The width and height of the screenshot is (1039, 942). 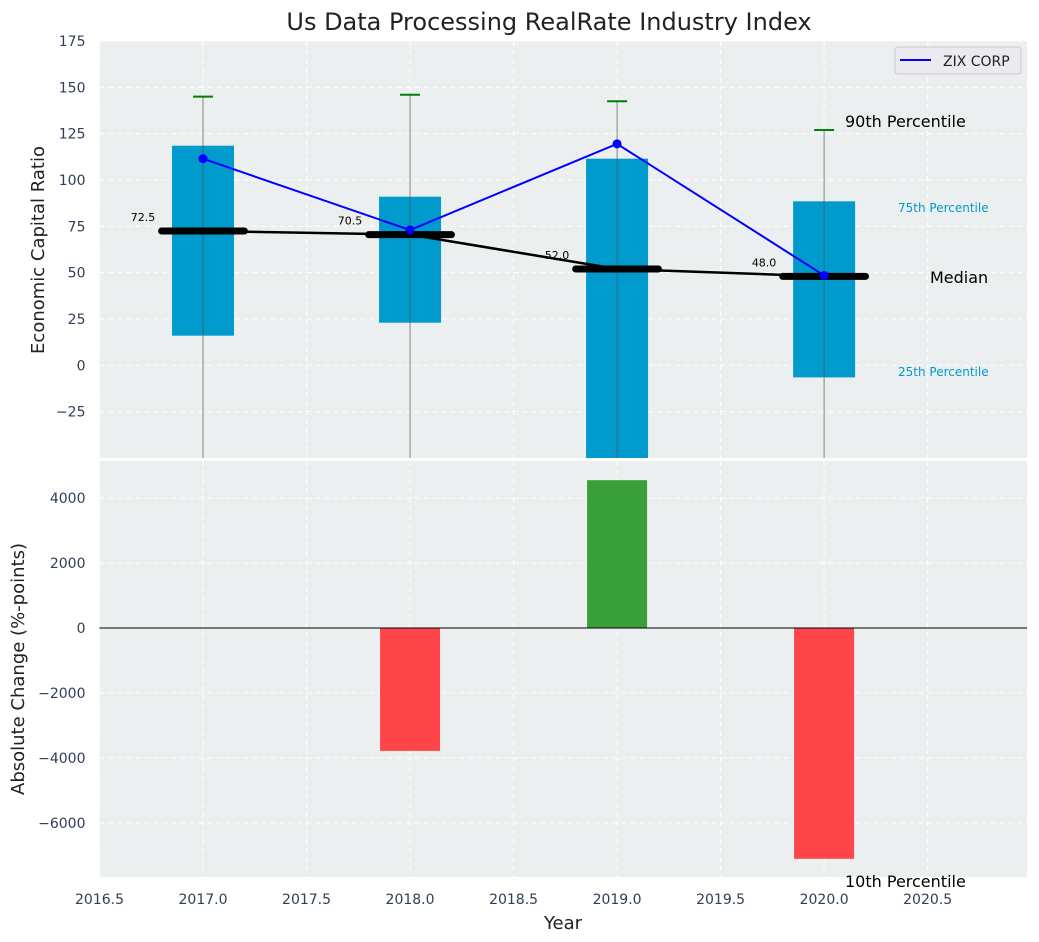 I want to click on annotation-90th-percentile: 90th Percentile, so click(x=905, y=121).